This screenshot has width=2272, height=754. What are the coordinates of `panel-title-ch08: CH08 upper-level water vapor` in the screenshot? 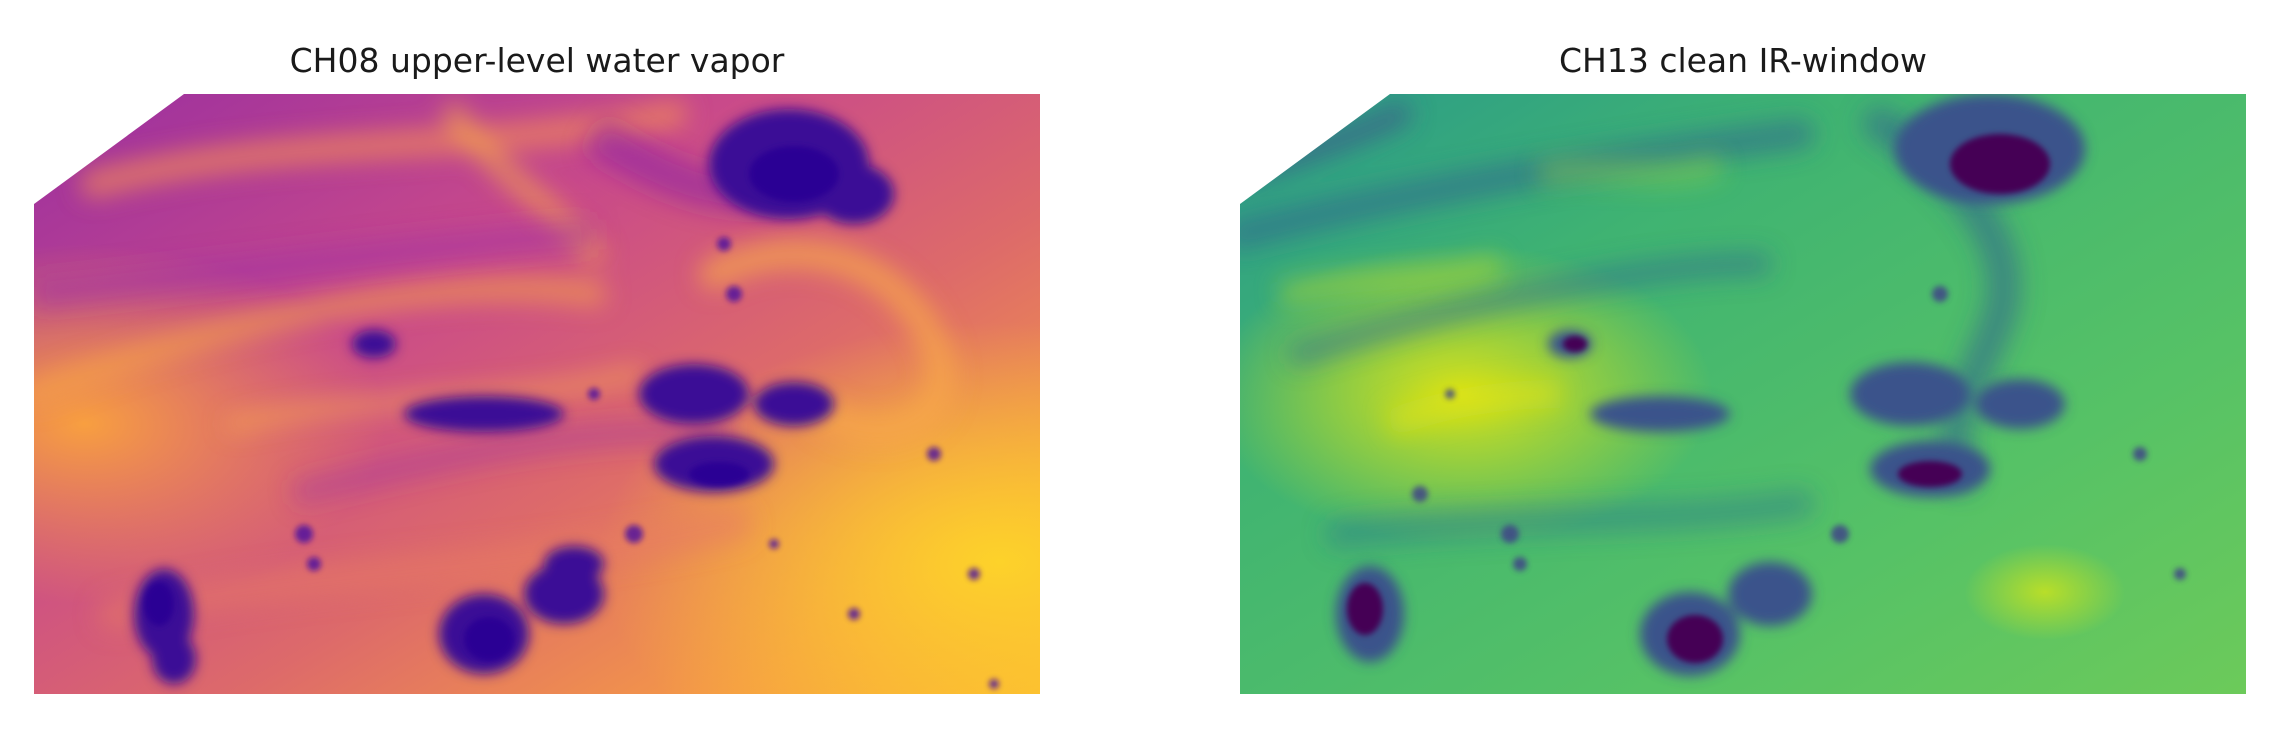 It's located at (537, 60).